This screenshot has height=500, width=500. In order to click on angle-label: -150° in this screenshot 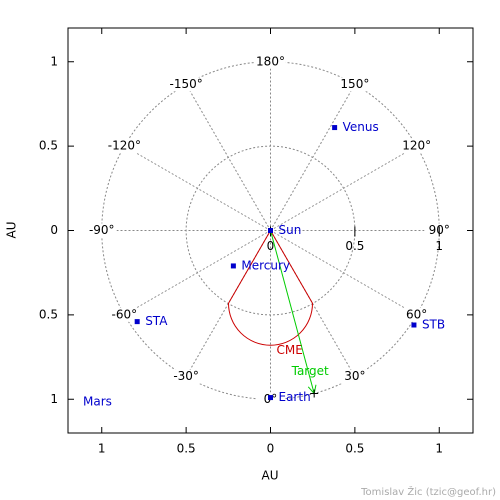, I will do `click(186, 84)`.